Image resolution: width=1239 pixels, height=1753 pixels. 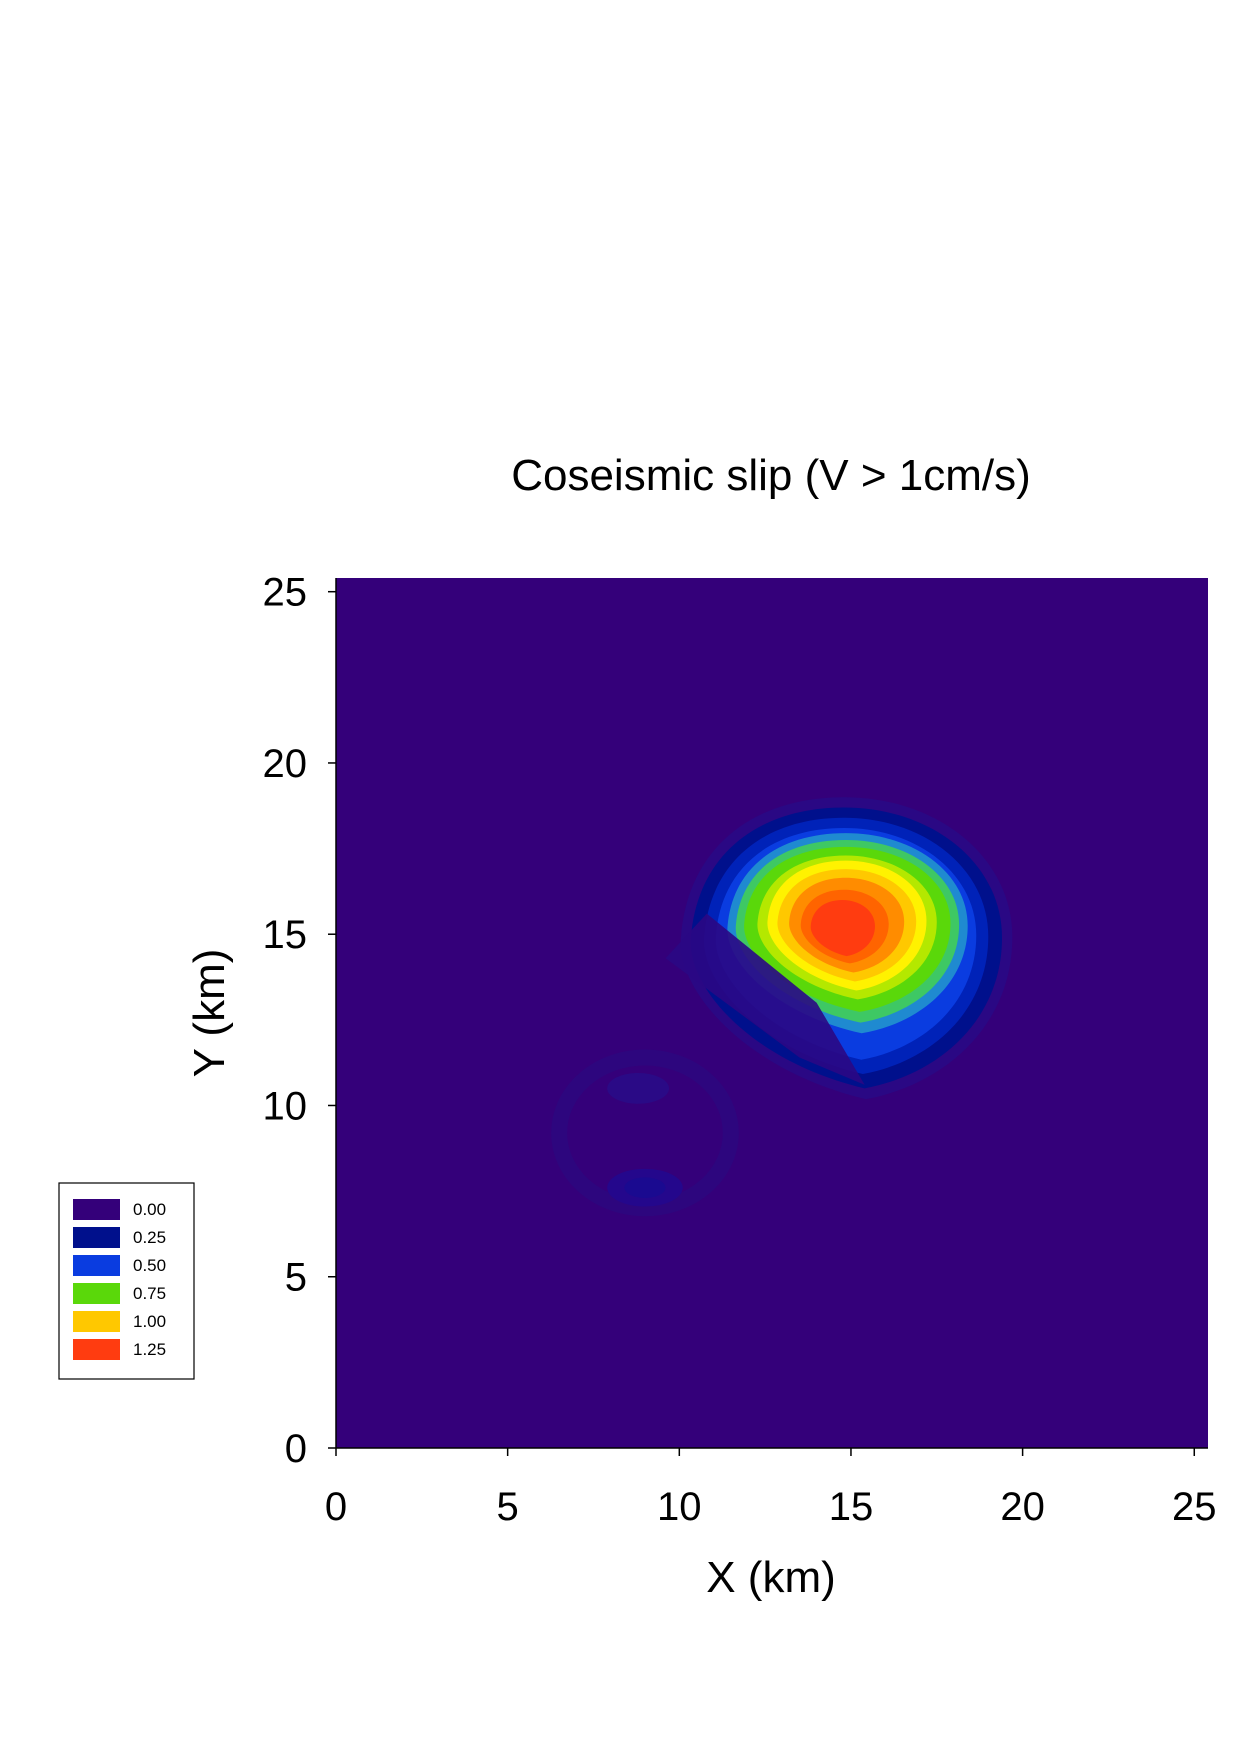 What do you see at coordinates (765, 999) in the screenshot?
I see `contour-band-wedge` at bounding box center [765, 999].